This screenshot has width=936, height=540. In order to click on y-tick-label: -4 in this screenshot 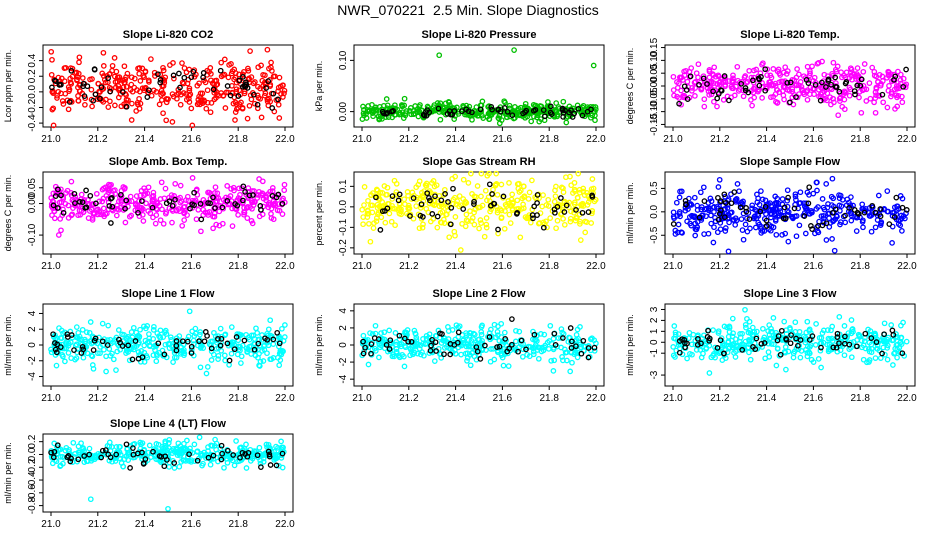, I will do `click(343, 378)`.